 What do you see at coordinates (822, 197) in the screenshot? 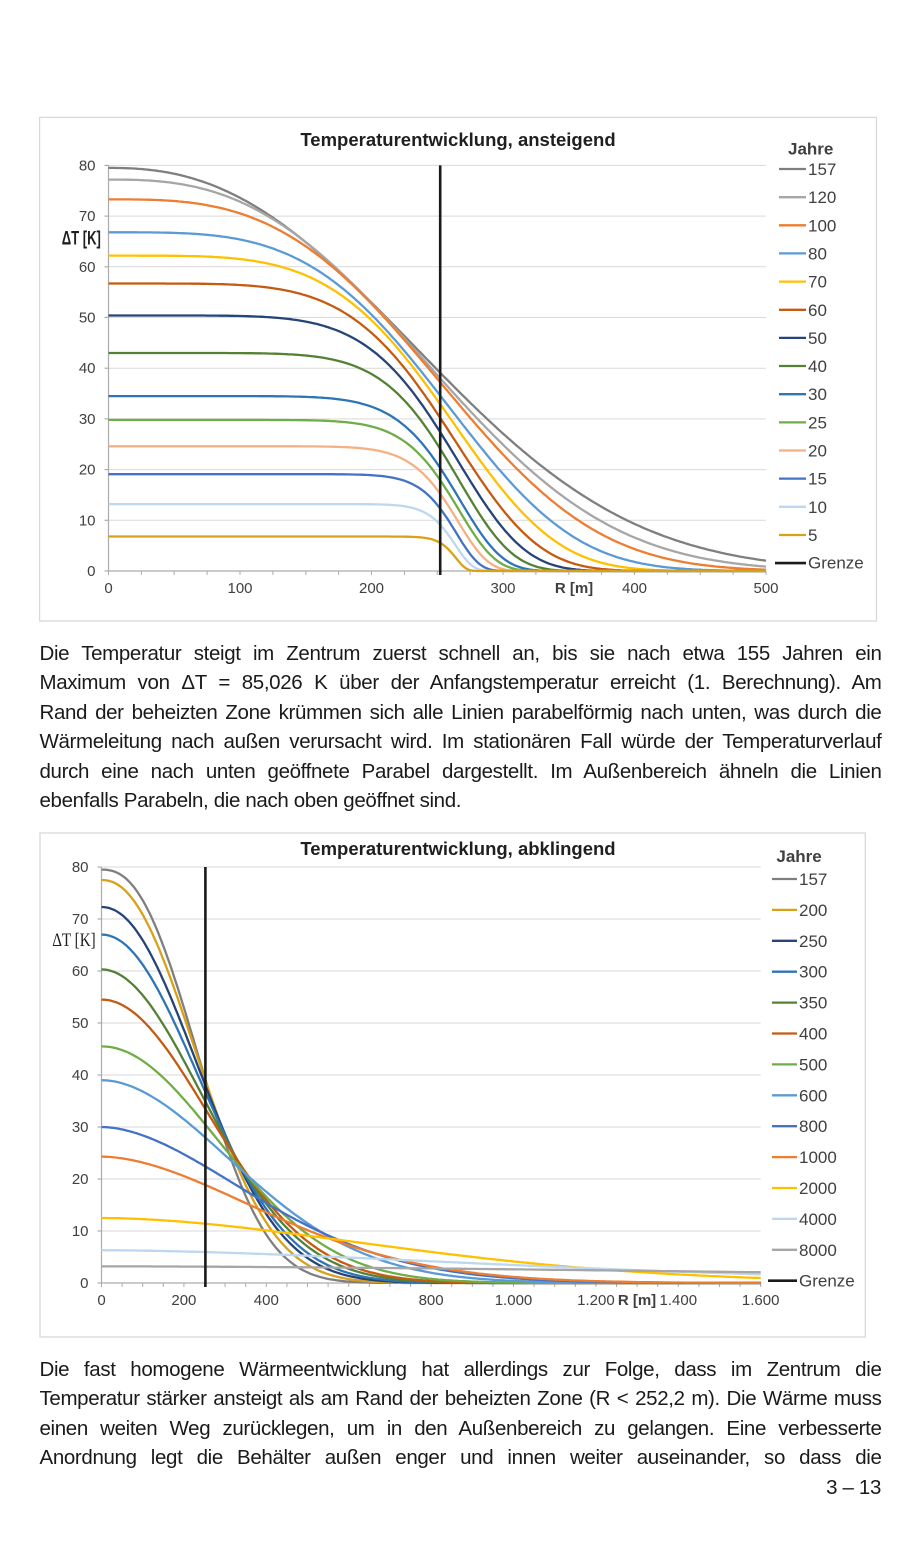
I see `svg-text: 120` at bounding box center [822, 197].